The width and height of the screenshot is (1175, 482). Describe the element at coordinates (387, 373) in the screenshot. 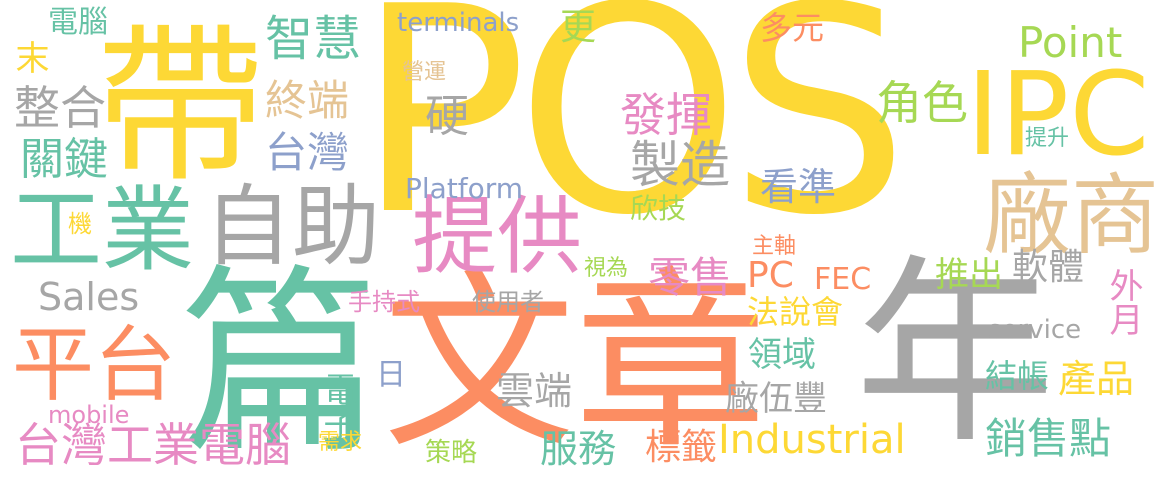

I see `word-ri: 日` at that location.